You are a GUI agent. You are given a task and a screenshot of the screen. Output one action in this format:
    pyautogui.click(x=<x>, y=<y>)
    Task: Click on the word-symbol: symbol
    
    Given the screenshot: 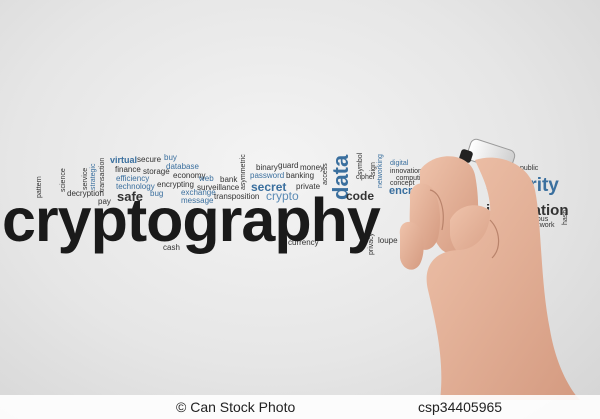 What is the action you would take?
    pyautogui.click(x=360, y=163)
    